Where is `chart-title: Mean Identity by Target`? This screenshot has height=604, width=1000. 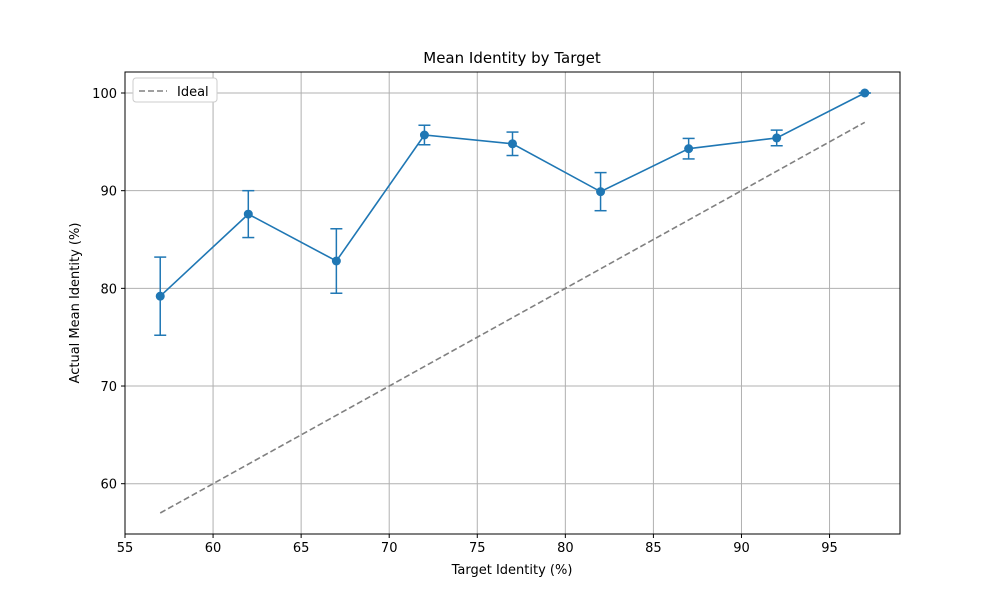
chart-title: Mean Identity by Target is located at coordinates (512, 58).